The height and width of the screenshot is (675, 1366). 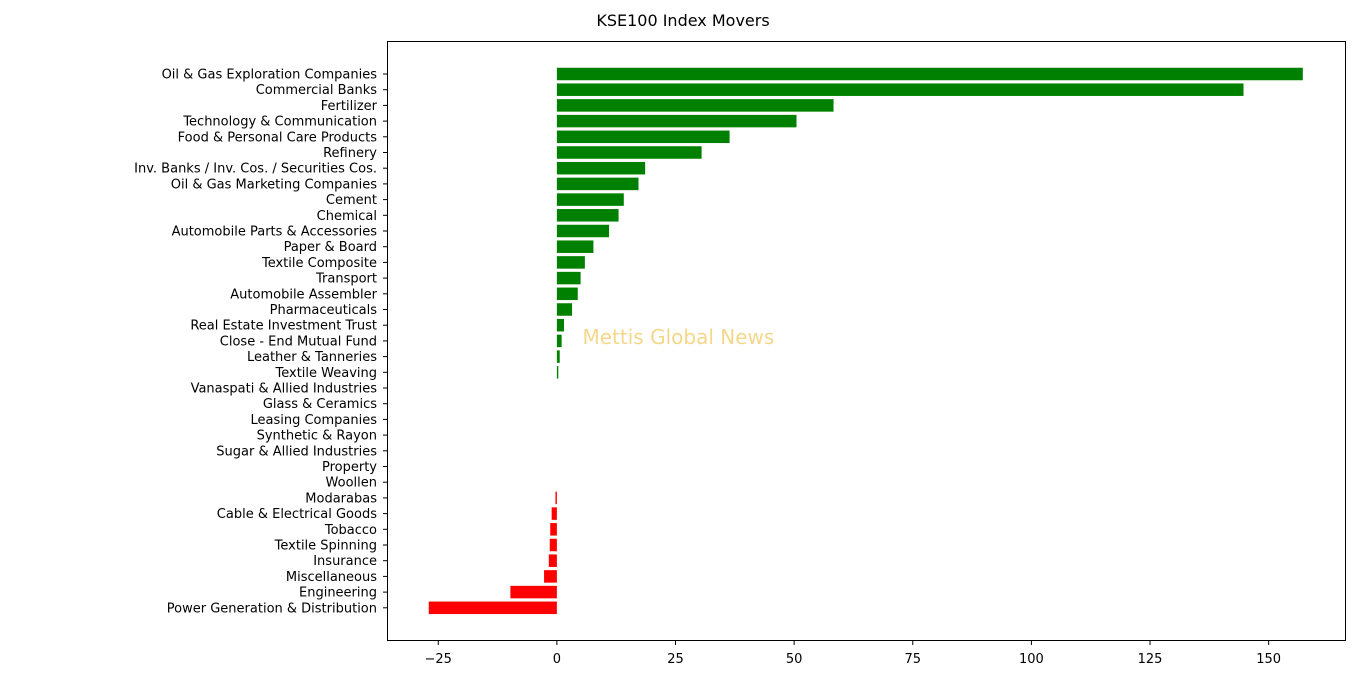 I want to click on bar-modarabas, so click(x=556, y=498).